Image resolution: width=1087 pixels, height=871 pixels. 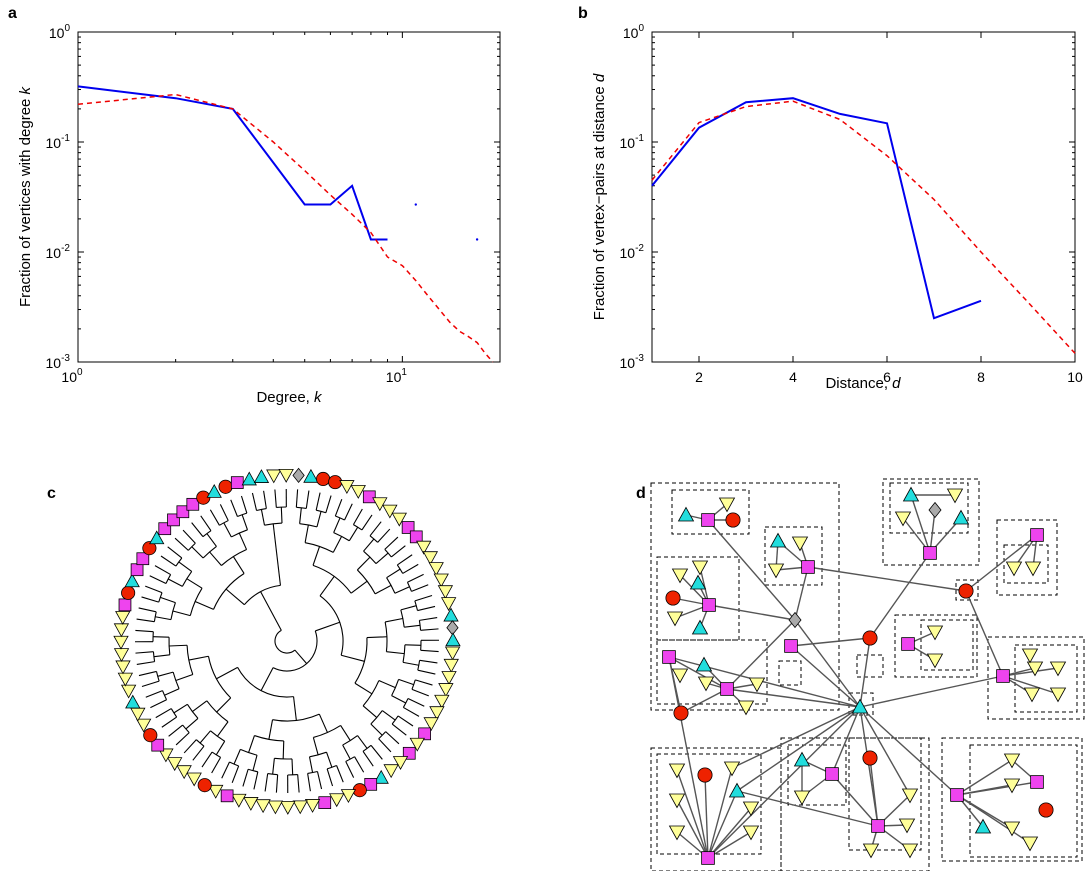 I want to click on x-tick-label: 8, so click(x=981, y=377).